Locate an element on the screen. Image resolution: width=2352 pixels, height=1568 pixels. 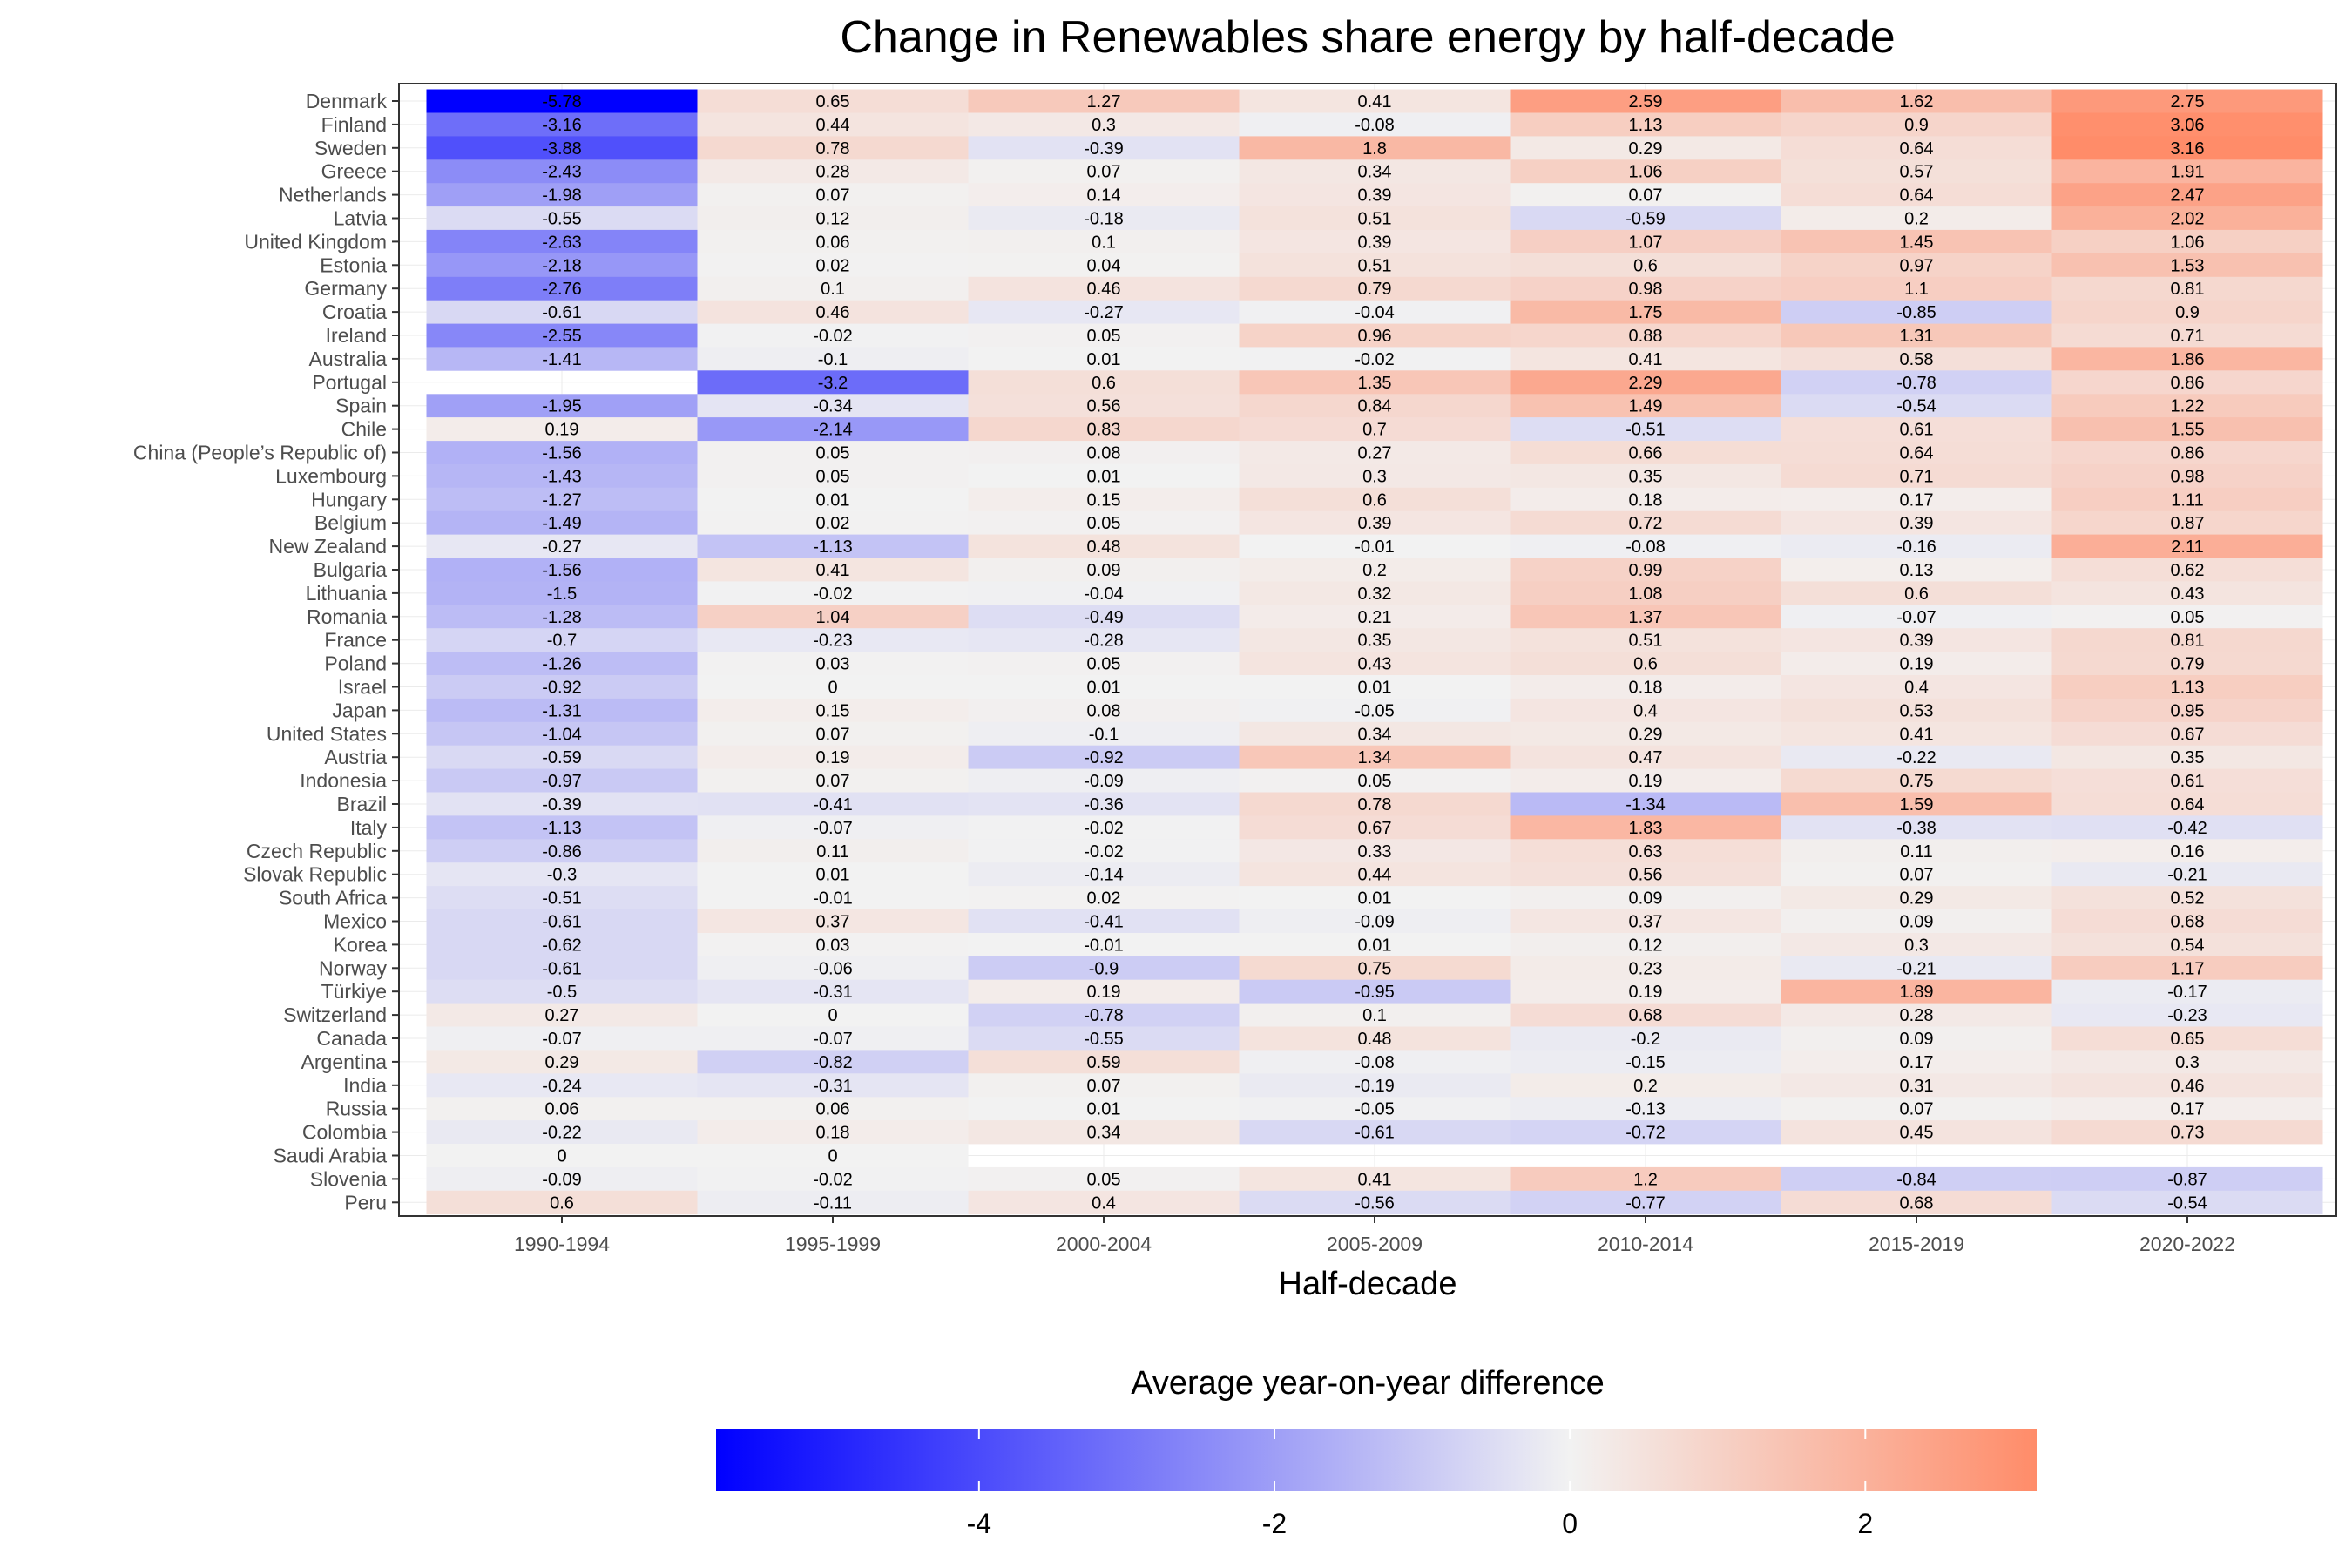
cell-value-label: 0.12 is located at coordinates (1646, 945).